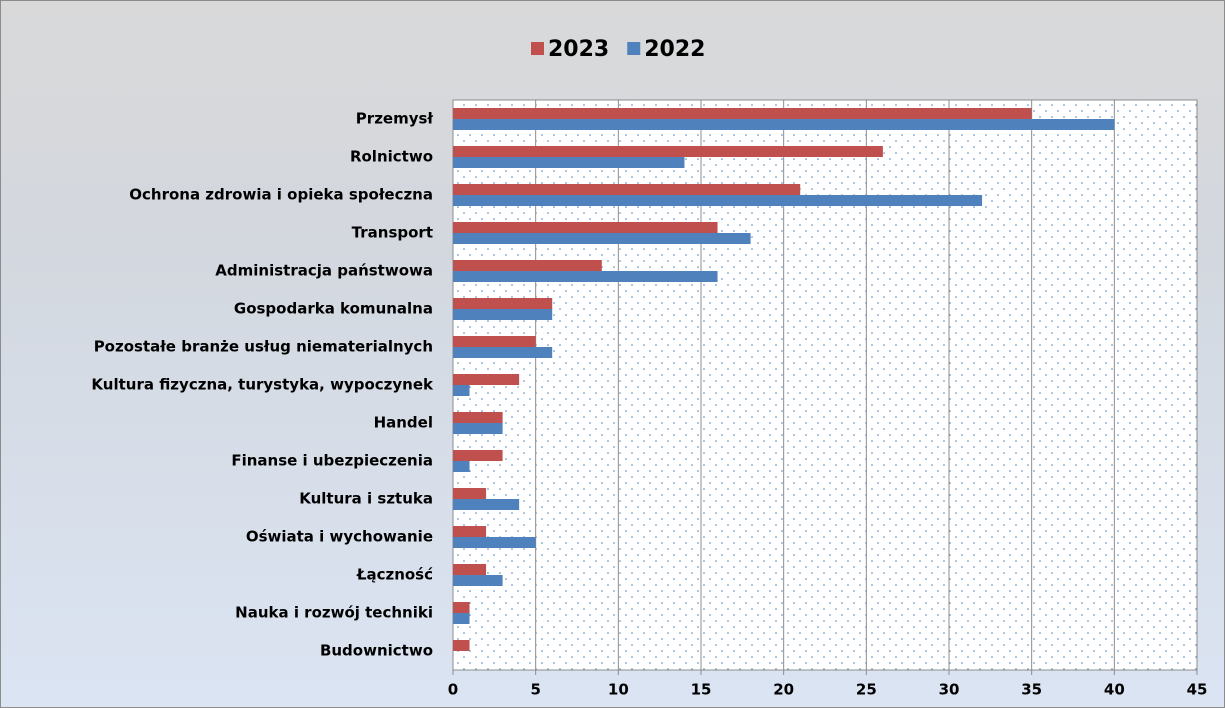 The image size is (1225, 708). I want to click on y-tick-label: Oświata i wychowanie, so click(339, 537).